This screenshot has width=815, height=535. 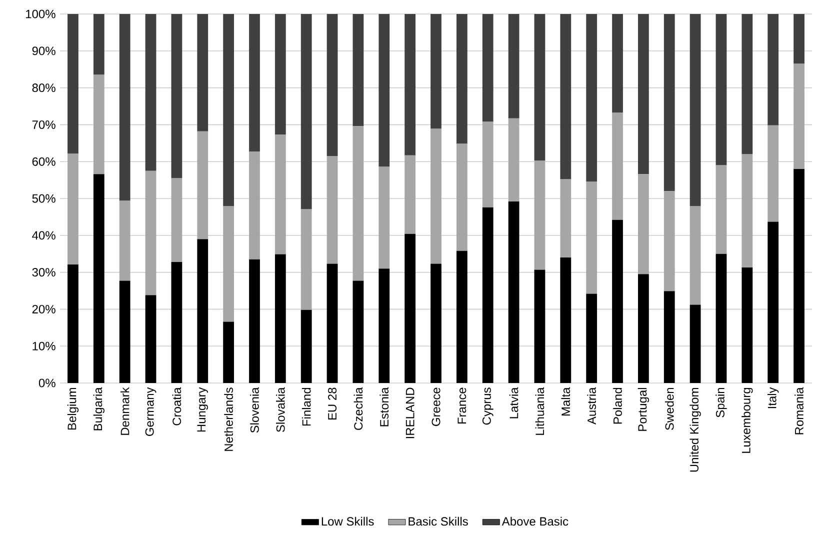 What do you see at coordinates (44, 309) in the screenshot?
I see `y-tick-label: 20%` at bounding box center [44, 309].